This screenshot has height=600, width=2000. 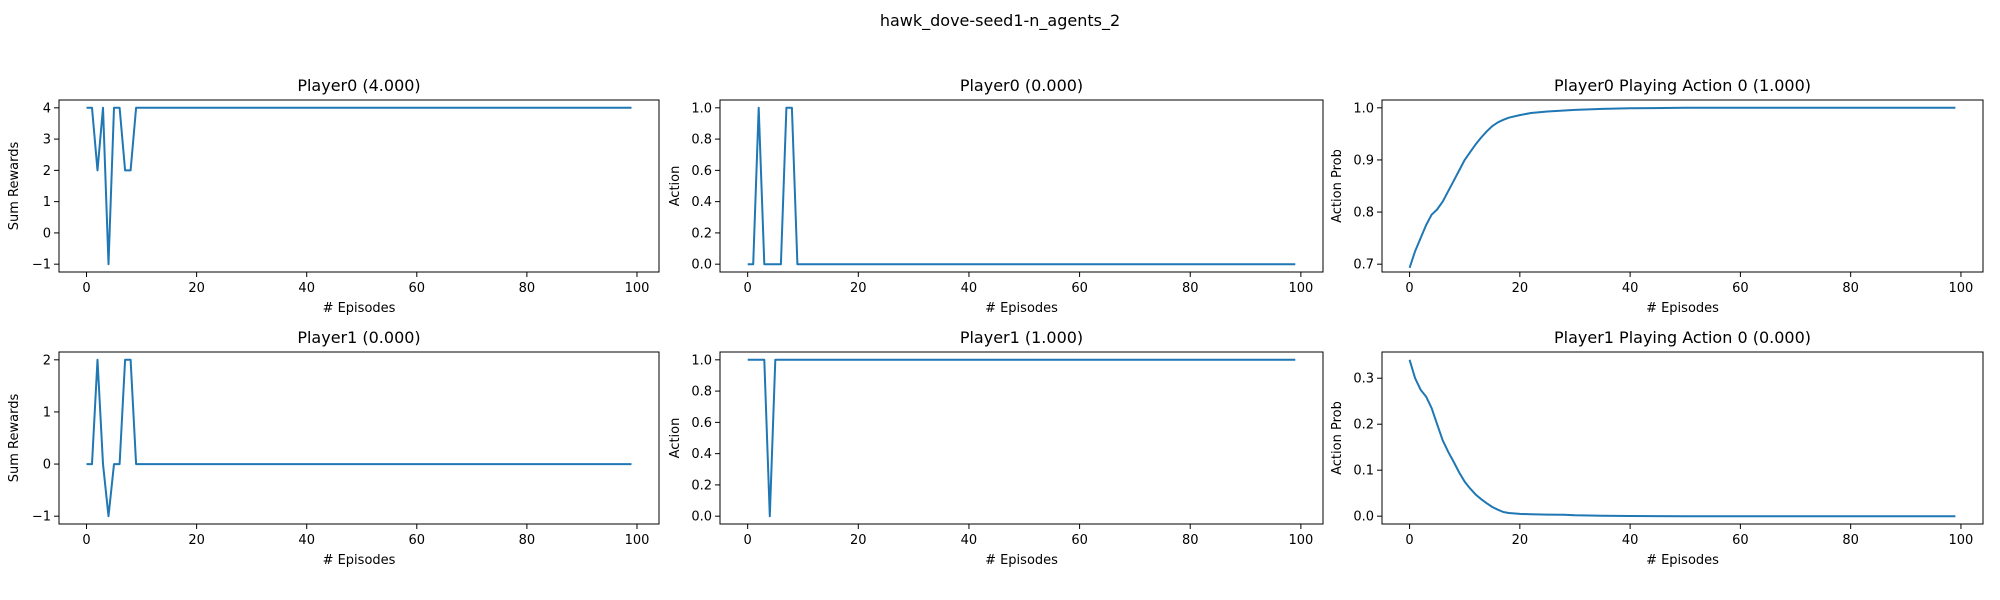 What do you see at coordinates (1021, 337) in the screenshot?
I see `subplot-title: Player1 (1.000)` at bounding box center [1021, 337].